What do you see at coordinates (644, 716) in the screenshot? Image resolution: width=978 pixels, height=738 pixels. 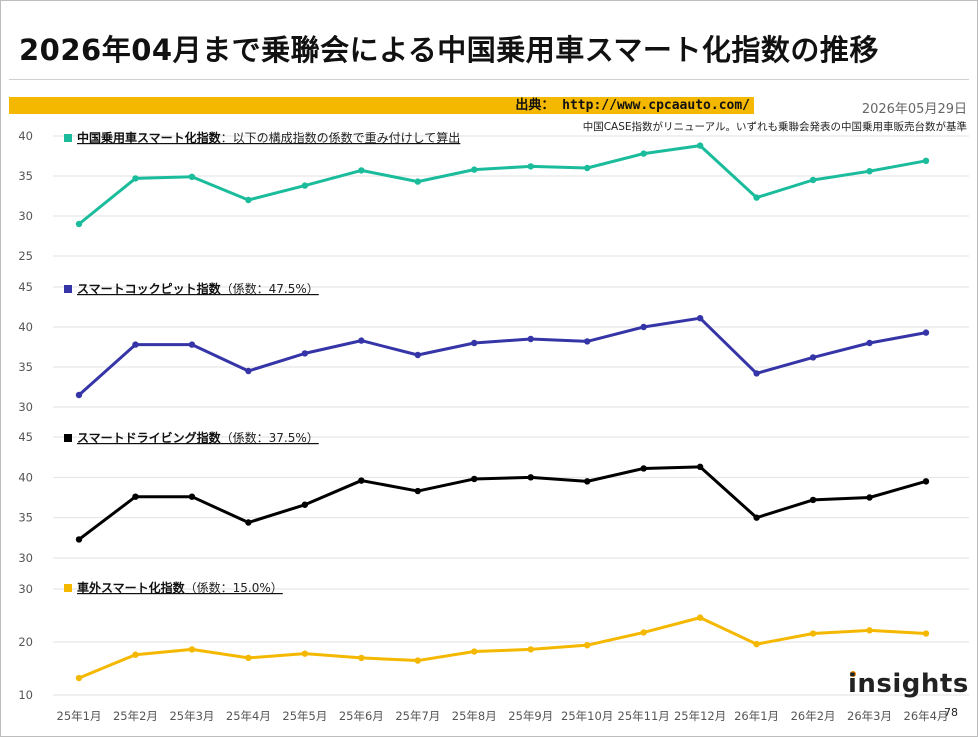 I see `x-tick-label: 25年11月` at bounding box center [644, 716].